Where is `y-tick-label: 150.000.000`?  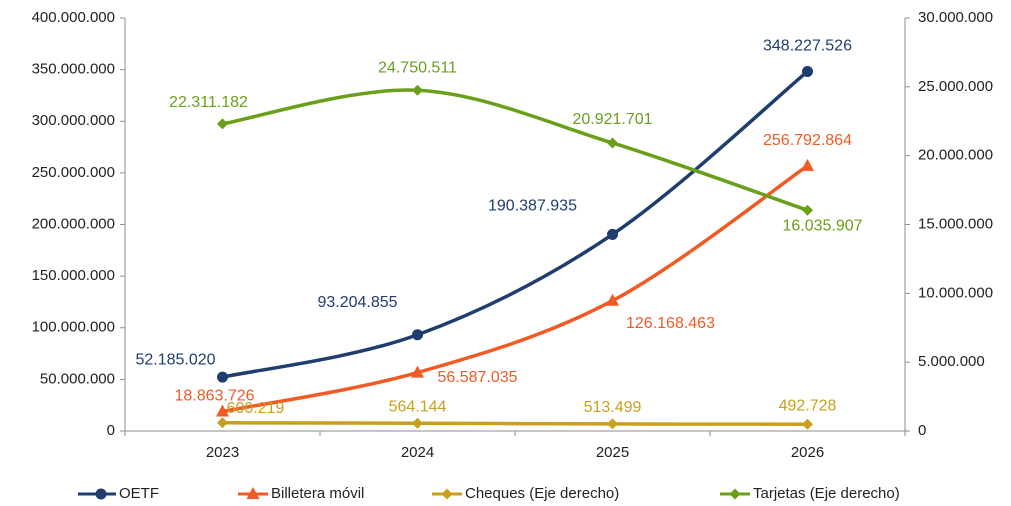 y-tick-label: 150.000.000 is located at coordinates (73, 275).